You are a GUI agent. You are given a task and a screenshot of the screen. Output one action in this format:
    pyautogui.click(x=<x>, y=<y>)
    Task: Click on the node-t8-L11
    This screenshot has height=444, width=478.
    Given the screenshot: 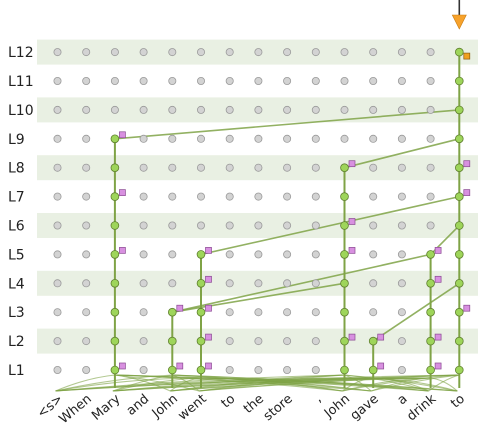 What is the action you would take?
    pyautogui.click(x=287, y=81)
    